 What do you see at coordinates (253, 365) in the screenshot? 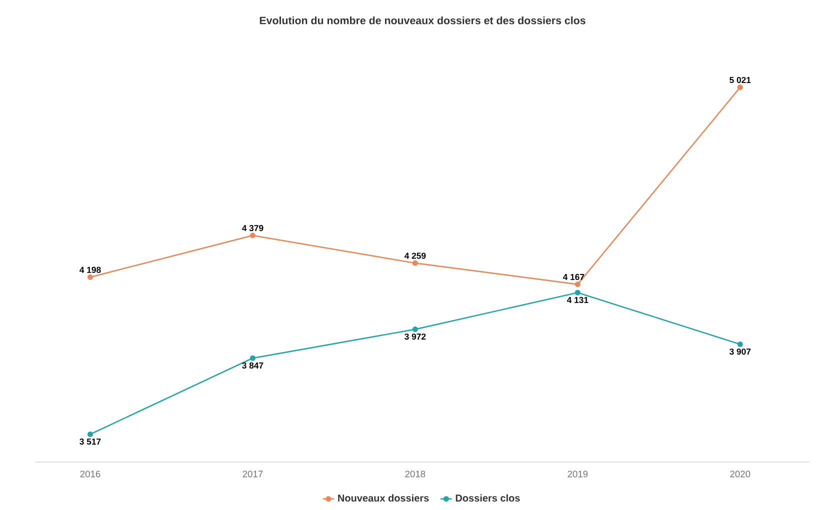
I see `data-label: 3 847` at bounding box center [253, 365].